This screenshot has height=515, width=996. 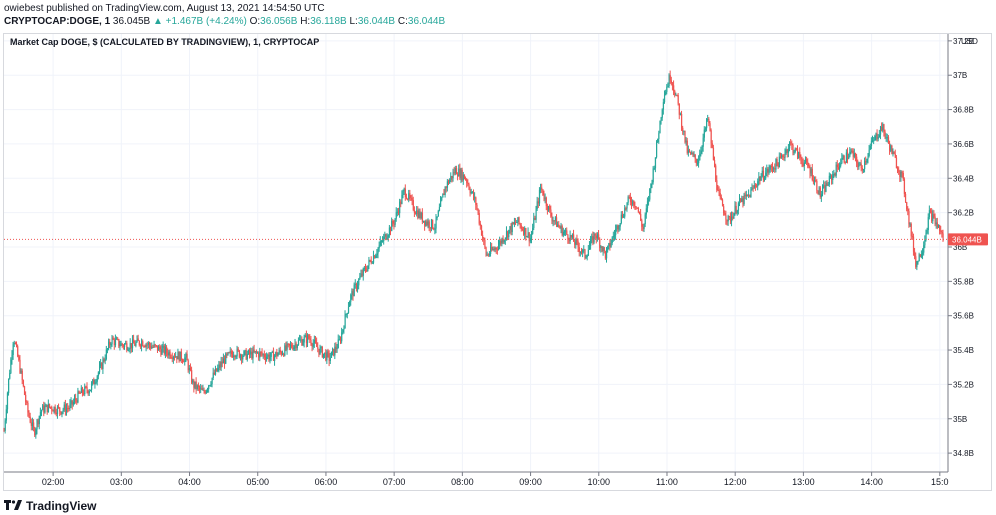 I want to click on y-tick-label: 35.4B, so click(x=963, y=350).